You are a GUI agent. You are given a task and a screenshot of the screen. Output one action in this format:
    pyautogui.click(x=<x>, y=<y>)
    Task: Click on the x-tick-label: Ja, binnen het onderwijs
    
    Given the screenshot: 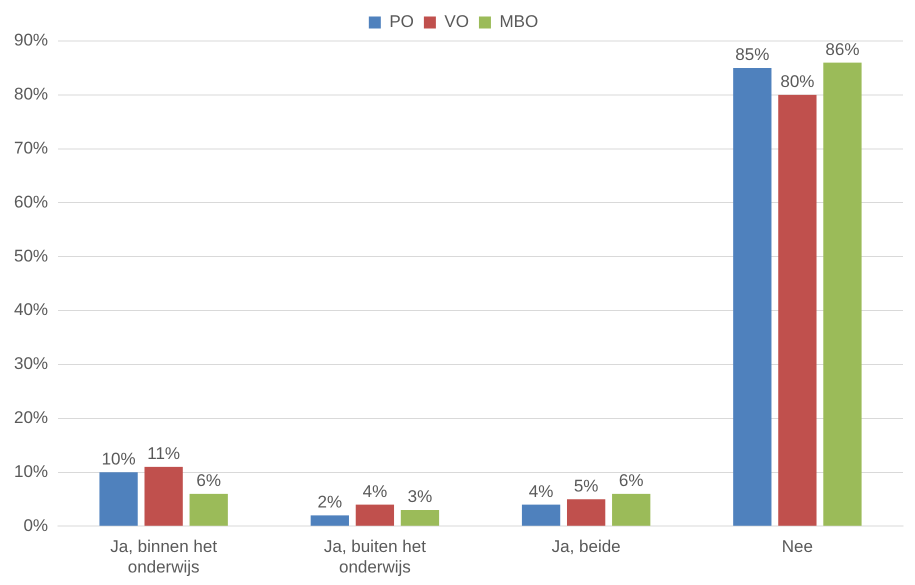 What is the action you would take?
    pyautogui.click(x=164, y=556)
    